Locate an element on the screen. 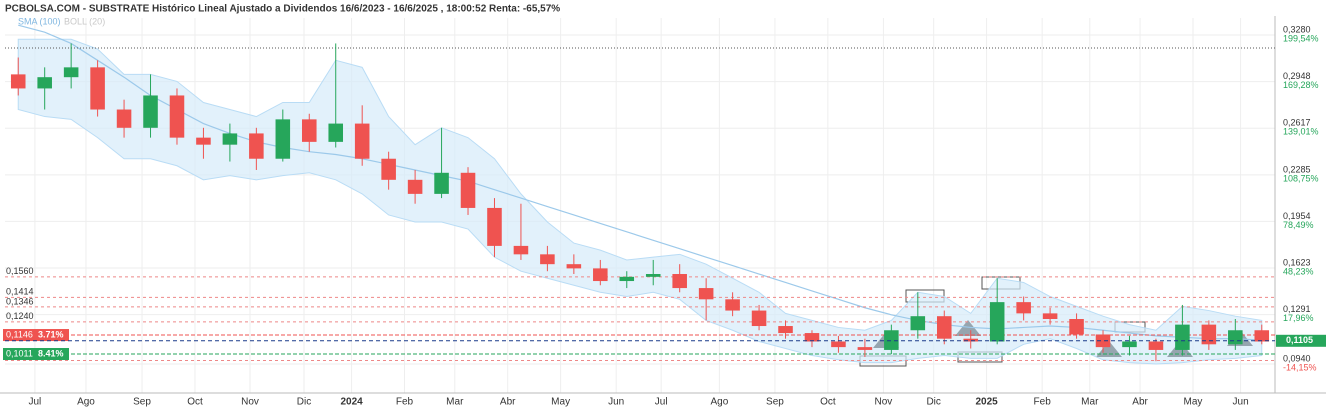 This screenshot has width=1326, height=411. y-tick-label: 0,2948 is located at coordinates (1297, 76).